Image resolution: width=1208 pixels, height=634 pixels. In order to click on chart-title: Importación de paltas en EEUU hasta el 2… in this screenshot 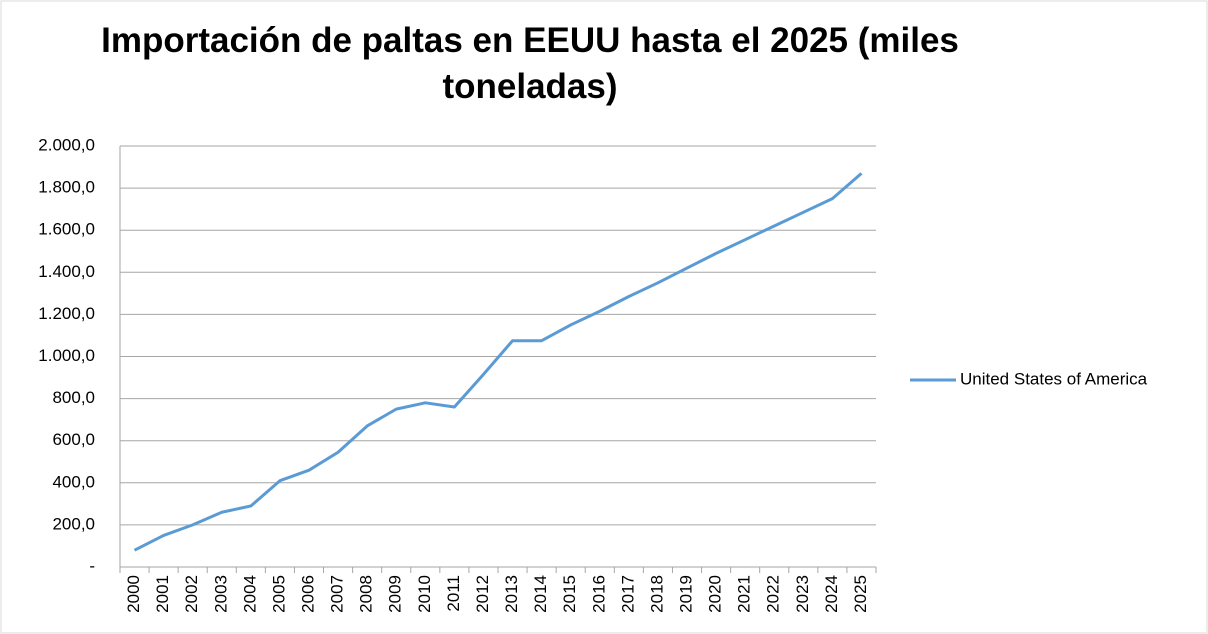, I will do `click(530, 63)`.